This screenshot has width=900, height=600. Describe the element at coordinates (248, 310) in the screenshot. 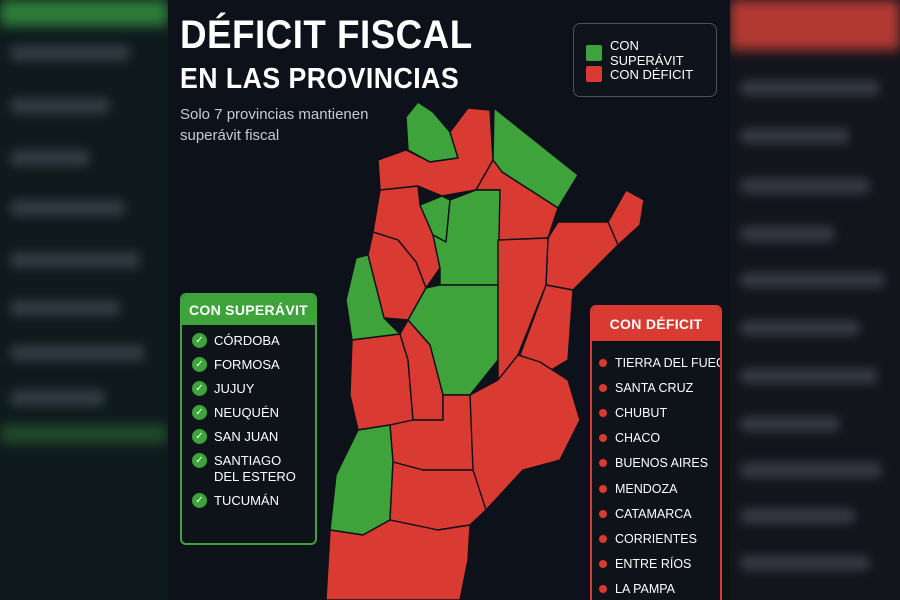

I see `superavit-panel-title: CON SUPERÁVIT` at that location.